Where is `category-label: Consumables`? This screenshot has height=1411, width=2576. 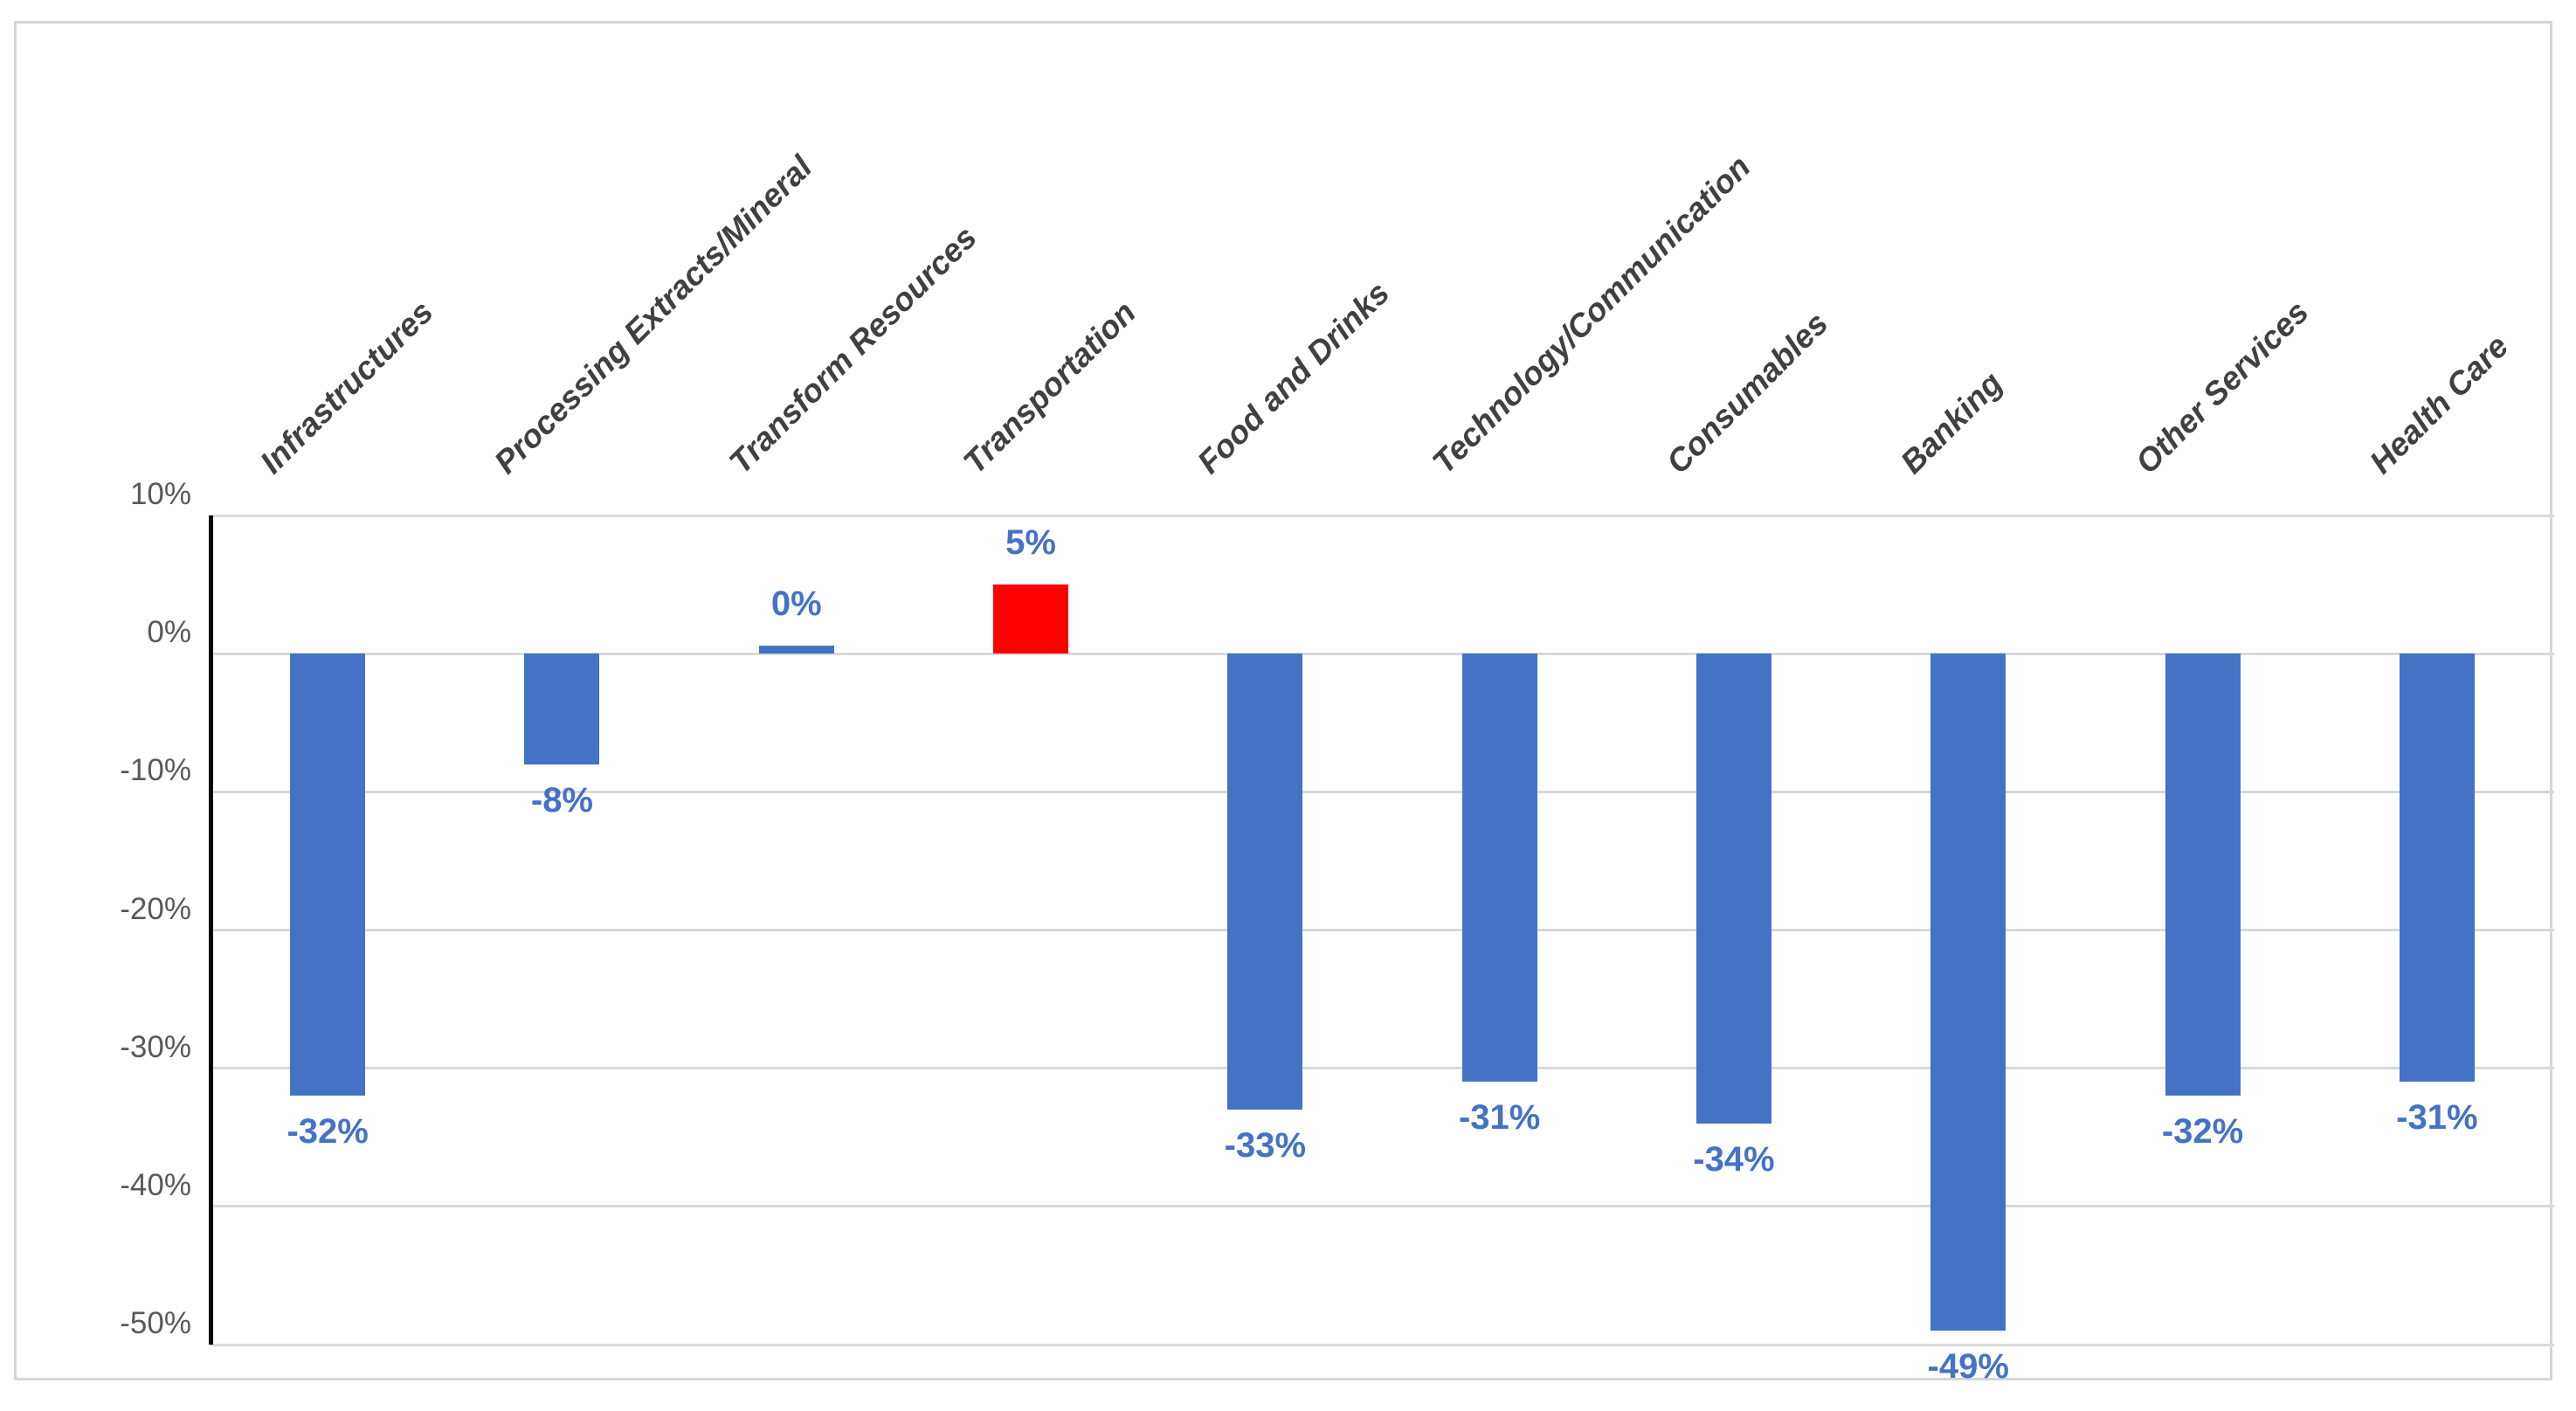
category-label: Consumables is located at coordinates (1747, 393).